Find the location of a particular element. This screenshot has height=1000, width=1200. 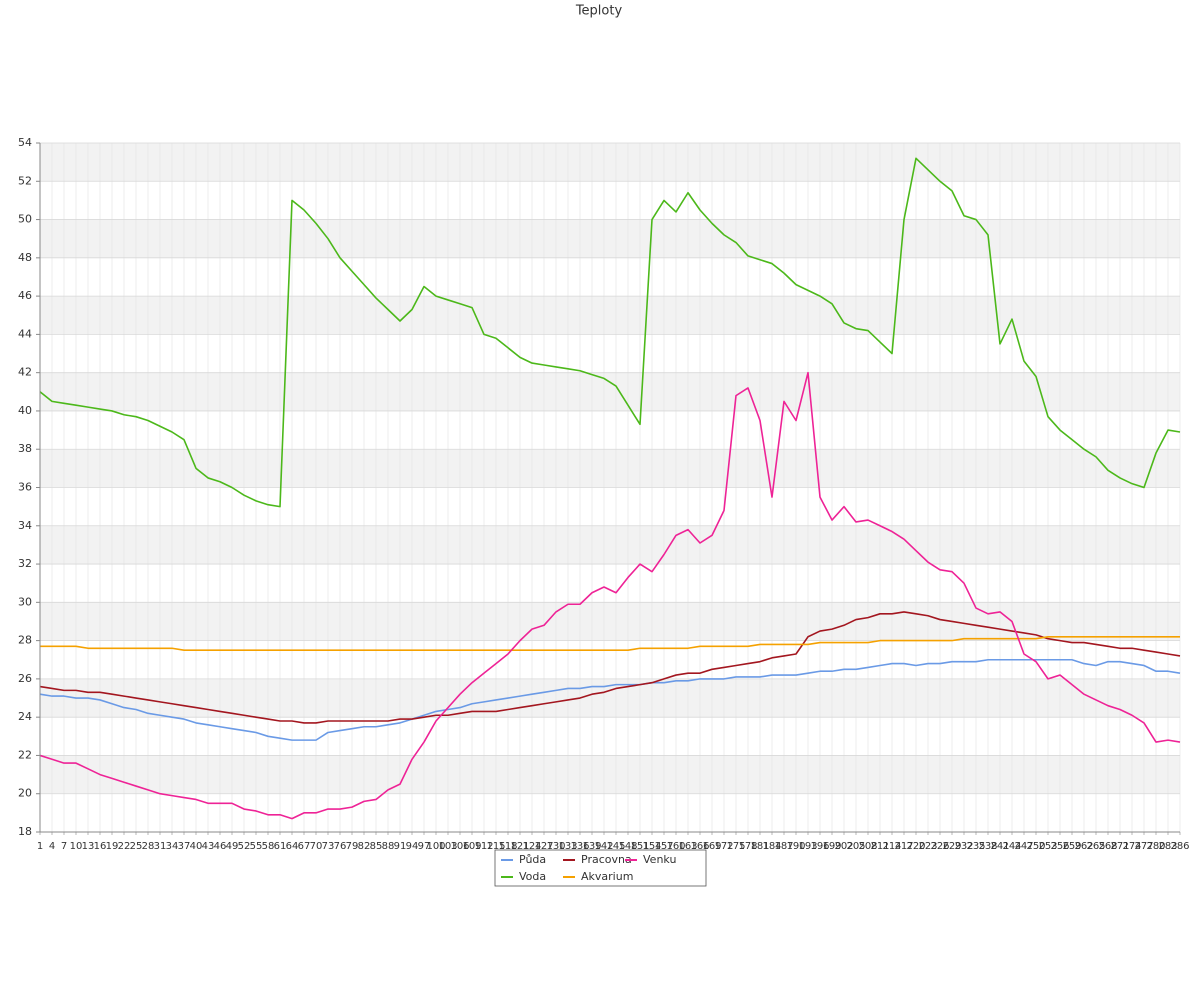

y-tick-label: 22 is located at coordinates (25, 754).